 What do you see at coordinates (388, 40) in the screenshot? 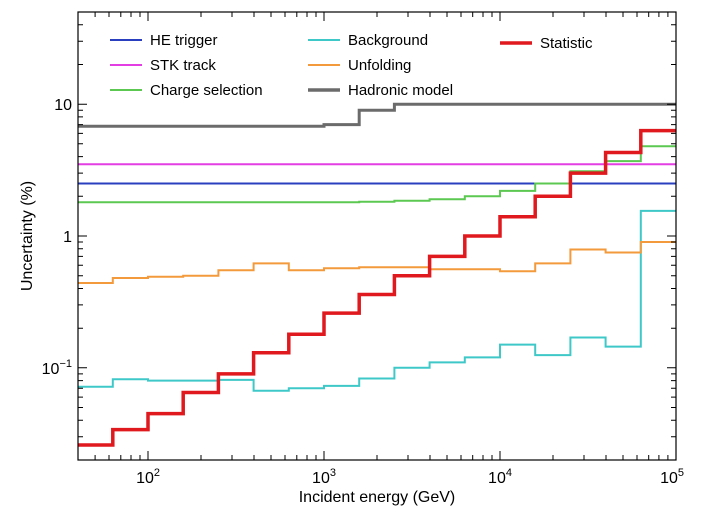
I see `legend-label-background: Background` at bounding box center [388, 40].